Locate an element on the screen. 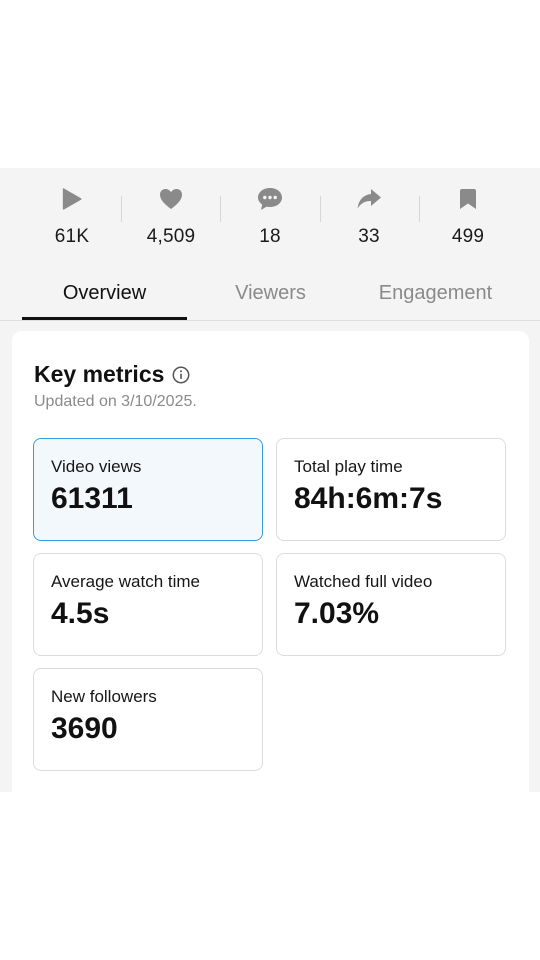 The width and height of the screenshot is (540, 960). key-metrics-header: Key metrics is located at coordinates (112, 374).